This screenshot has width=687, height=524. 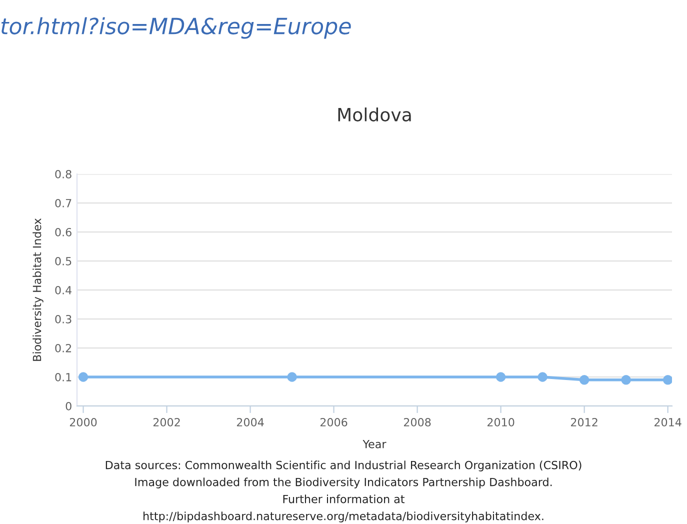 I want to click on text: http://bipdashboard.natureserve.org/metadata/biodiversityhabitatindex., so click(x=344, y=517).